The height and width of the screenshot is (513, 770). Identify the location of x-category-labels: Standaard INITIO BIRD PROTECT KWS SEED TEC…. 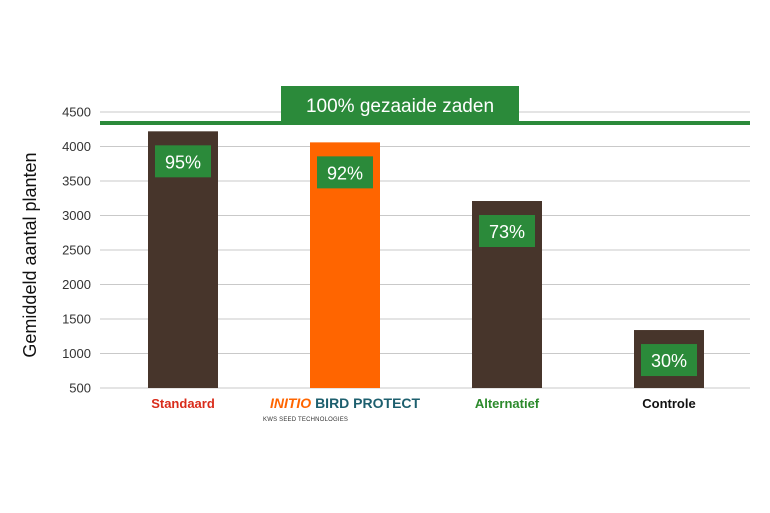
(423, 409).